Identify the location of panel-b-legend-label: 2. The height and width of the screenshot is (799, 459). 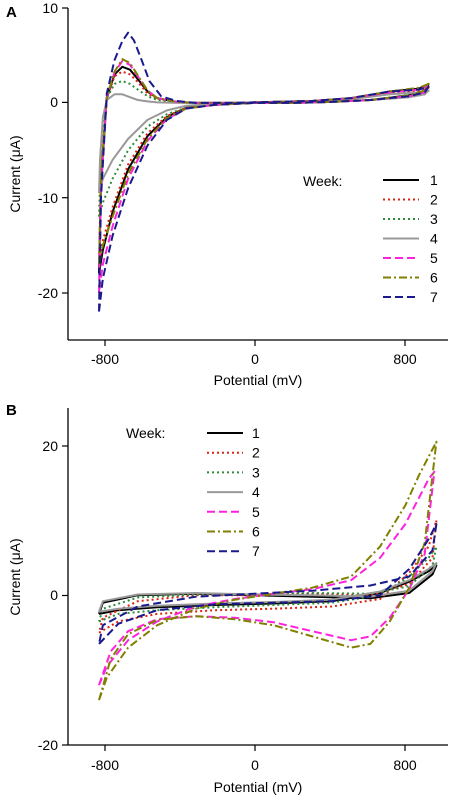
(256, 453).